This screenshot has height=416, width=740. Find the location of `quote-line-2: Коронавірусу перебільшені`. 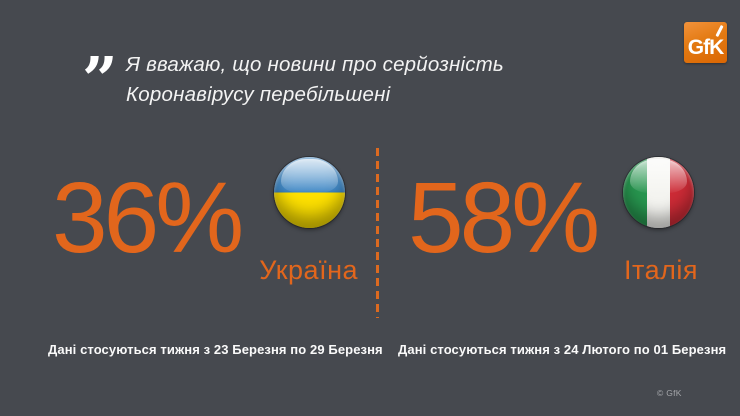

quote-line-2: Коронавірусу перебільшені is located at coordinates (258, 94).